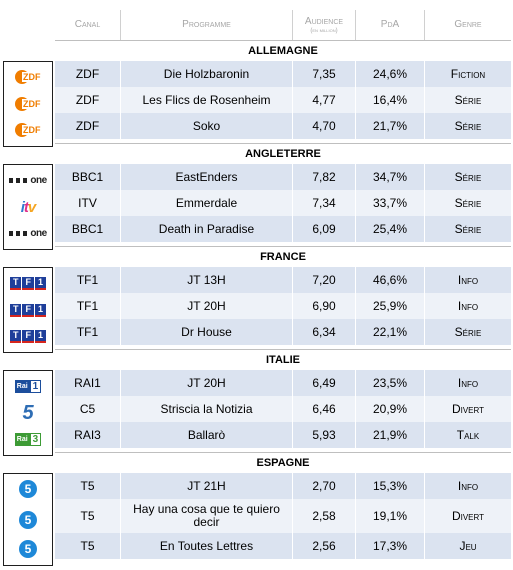 This screenshot has height=570, width=513. I want to click on cell-audience: 6,46, so click(324, 409).